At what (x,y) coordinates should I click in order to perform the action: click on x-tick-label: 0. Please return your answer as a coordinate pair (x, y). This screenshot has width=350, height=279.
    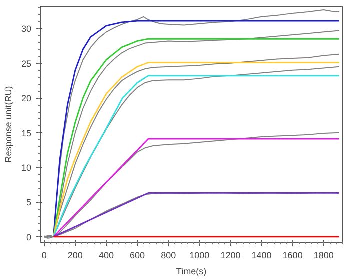
    Looking at the image, I should click on (44, 255).